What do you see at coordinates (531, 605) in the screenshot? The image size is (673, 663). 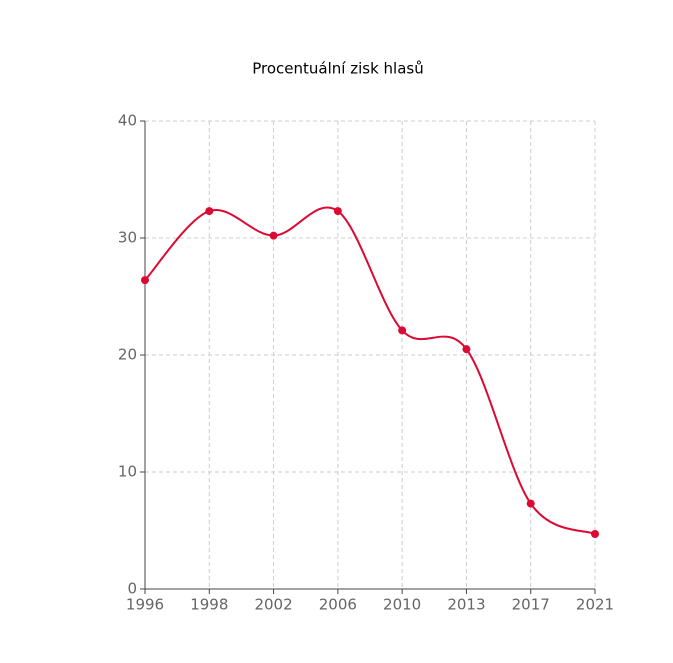 I see `x-tick-label: 2017` at bounding box center [531, 605].